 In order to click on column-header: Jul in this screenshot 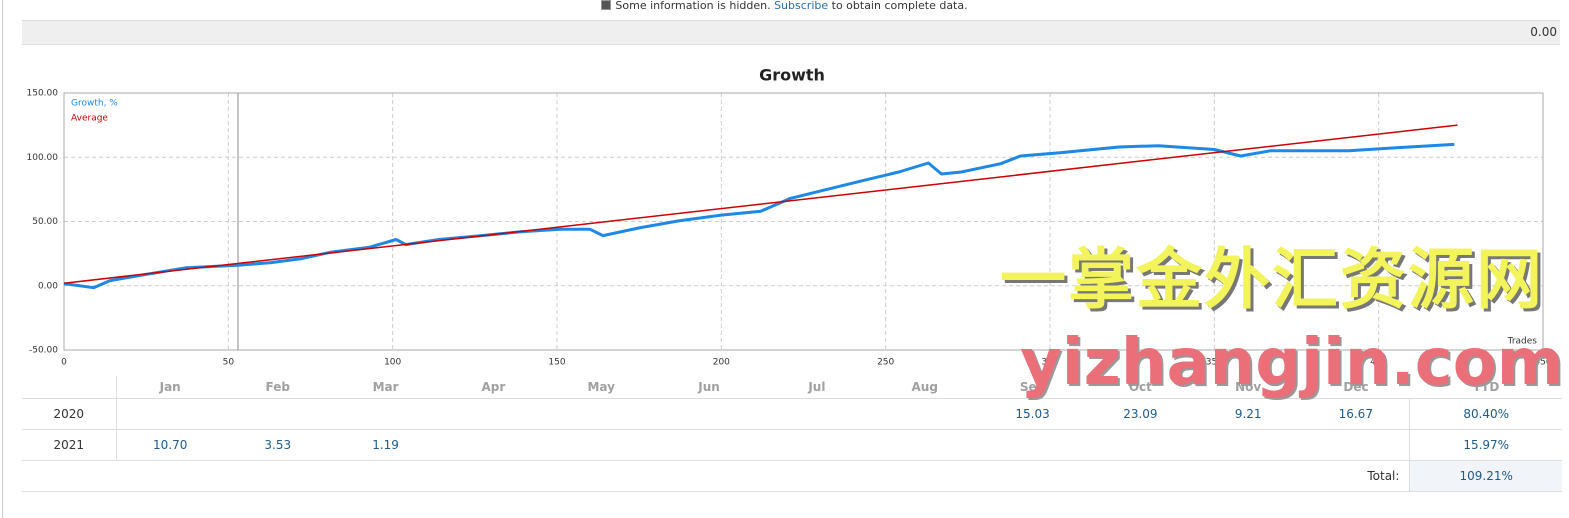, I will do `click(817, 387)`.